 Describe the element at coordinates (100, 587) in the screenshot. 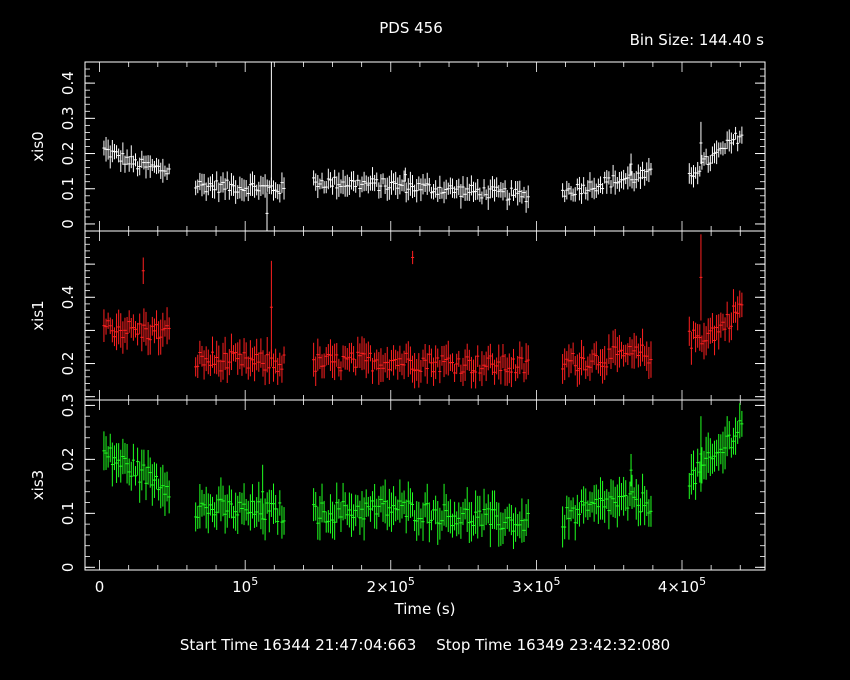

I see `x-tick-label: 0` at that location.